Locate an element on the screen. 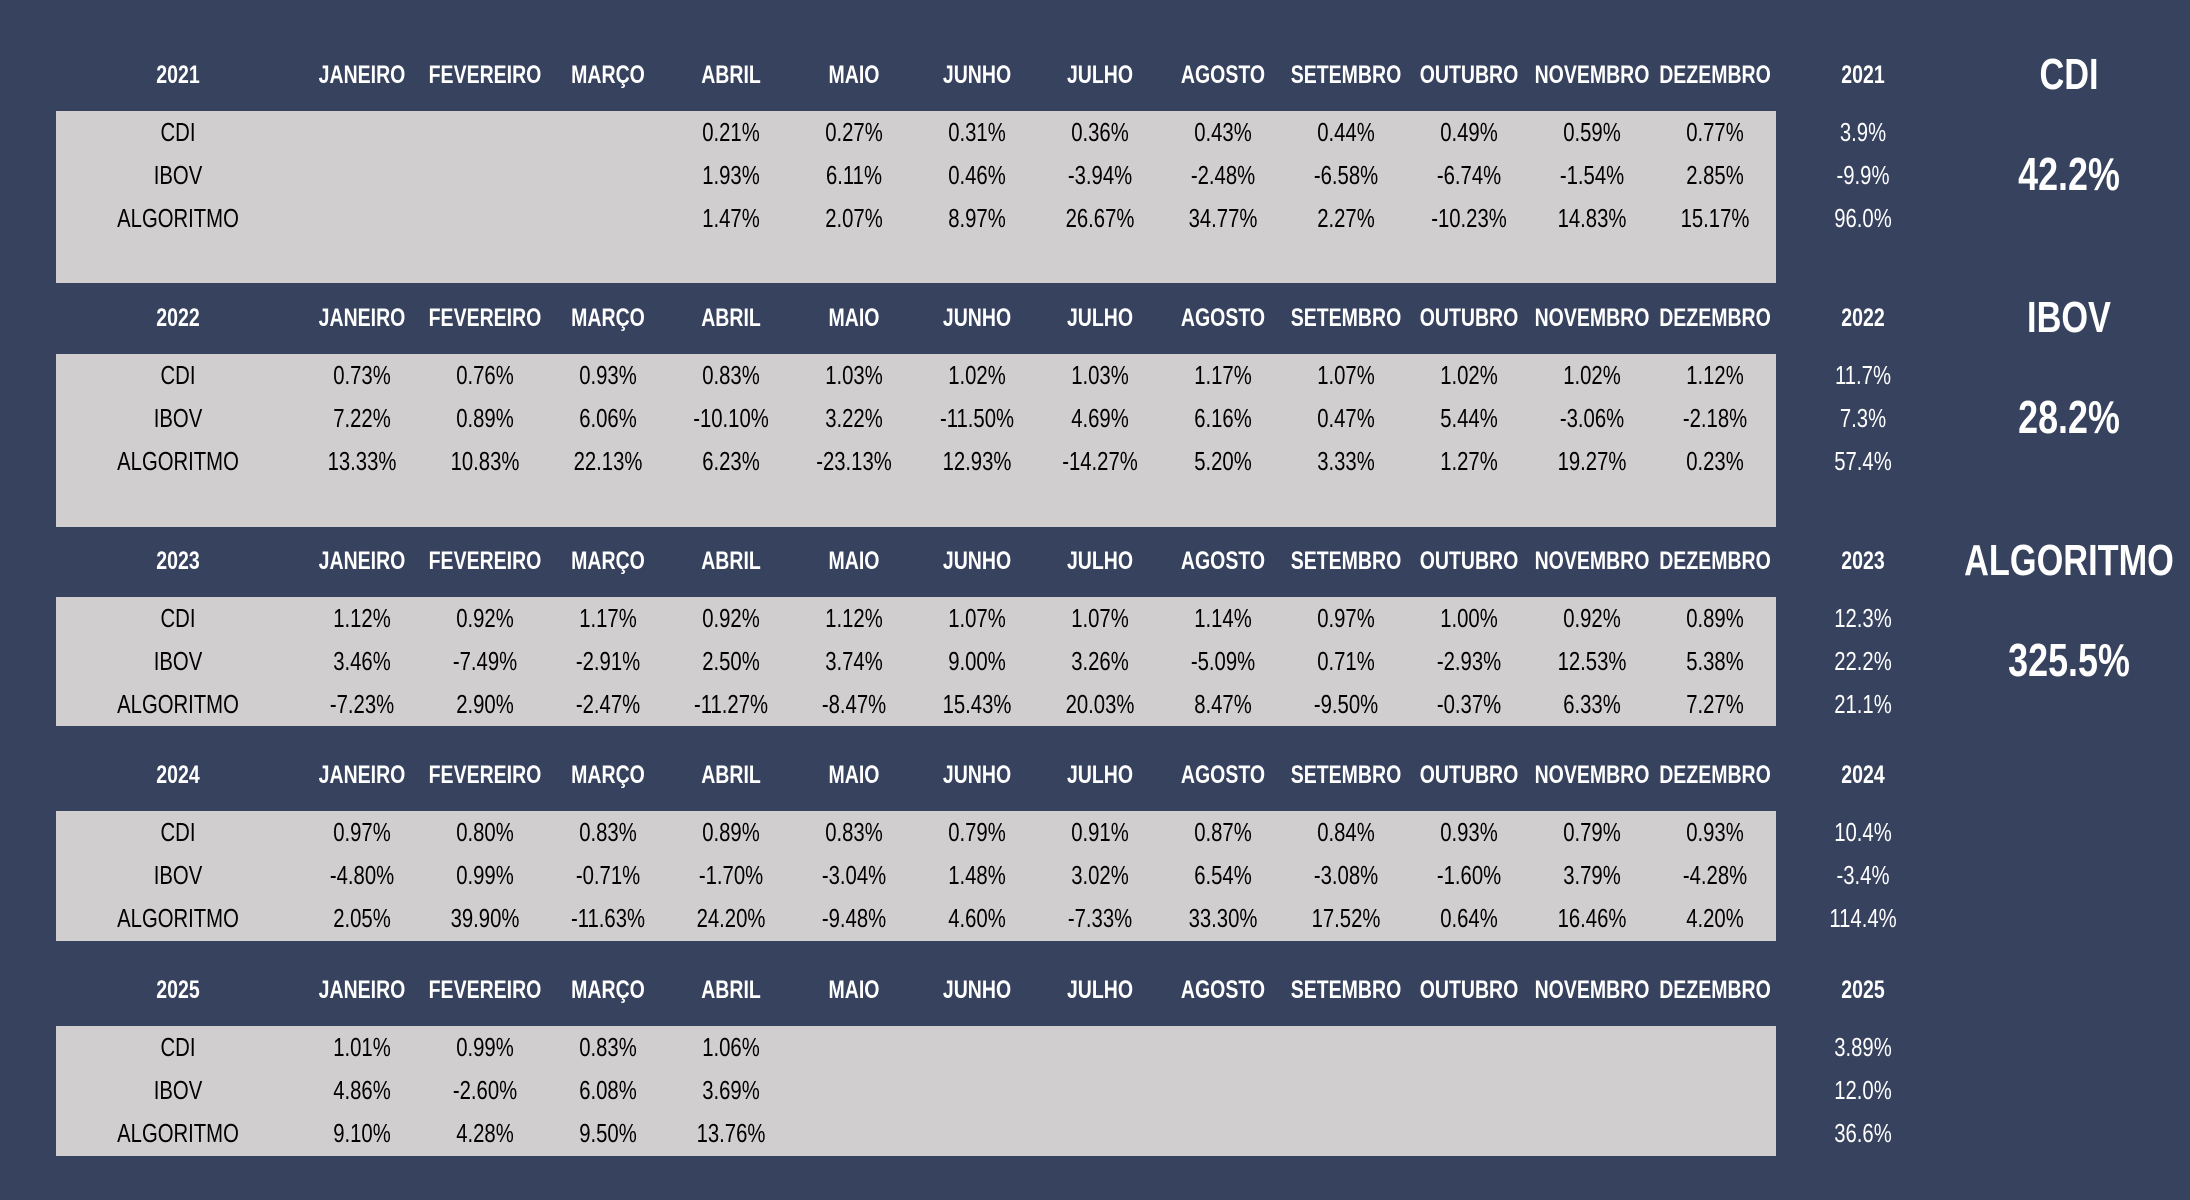  monthly-return-cell: 0.59% is located at coordinates (1592, 132).